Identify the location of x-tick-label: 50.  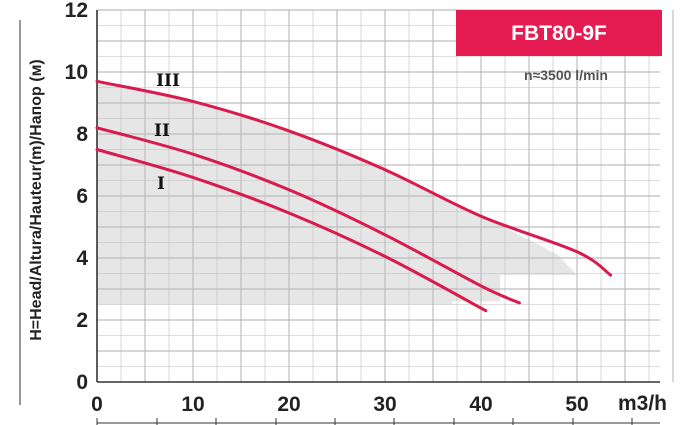
(576, 404).